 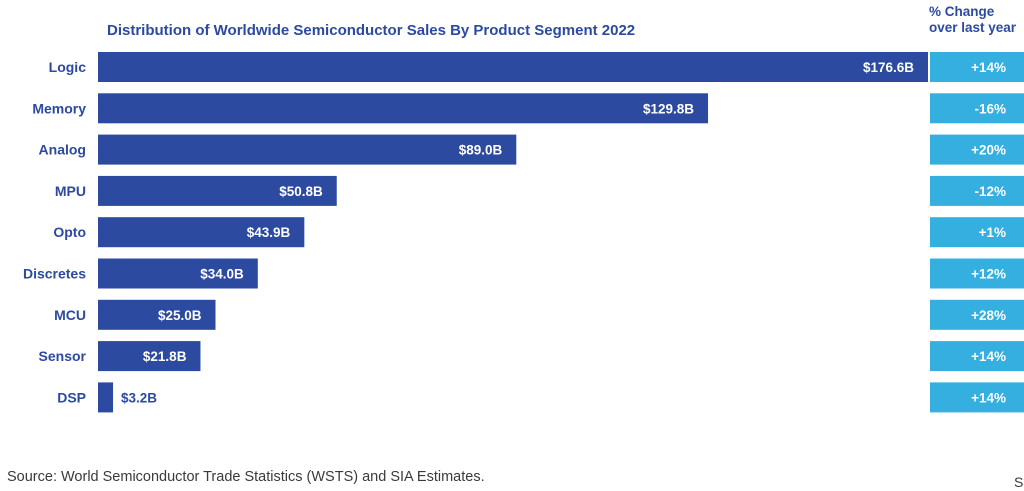 I want to click on value-label: $89.0B, so click(x=481, y=150).